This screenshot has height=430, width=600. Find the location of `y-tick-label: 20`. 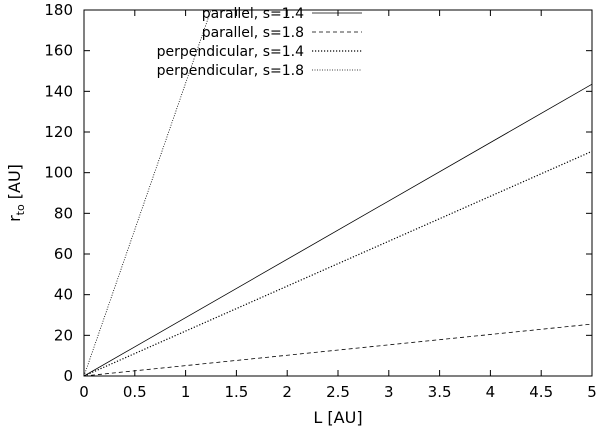

y-tick-label: 20 is located at coordinates (63, 335).